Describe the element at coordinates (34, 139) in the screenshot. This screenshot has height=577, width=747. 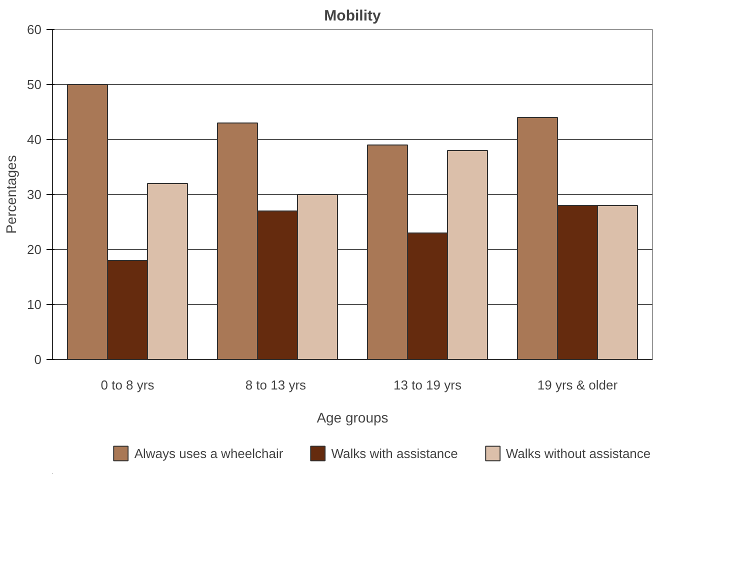
I see `y-tick-label: 40` at that location.